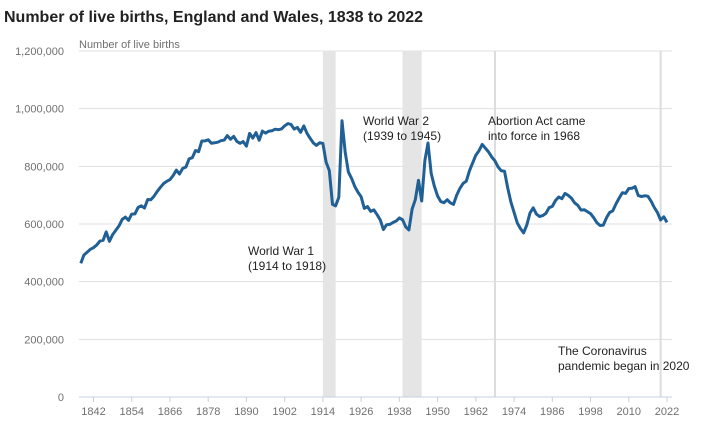  What do you see at coordinates (667, 412) in the screenshot?
I see `x-tick-label: 2022` at bounding box center [667, 412].